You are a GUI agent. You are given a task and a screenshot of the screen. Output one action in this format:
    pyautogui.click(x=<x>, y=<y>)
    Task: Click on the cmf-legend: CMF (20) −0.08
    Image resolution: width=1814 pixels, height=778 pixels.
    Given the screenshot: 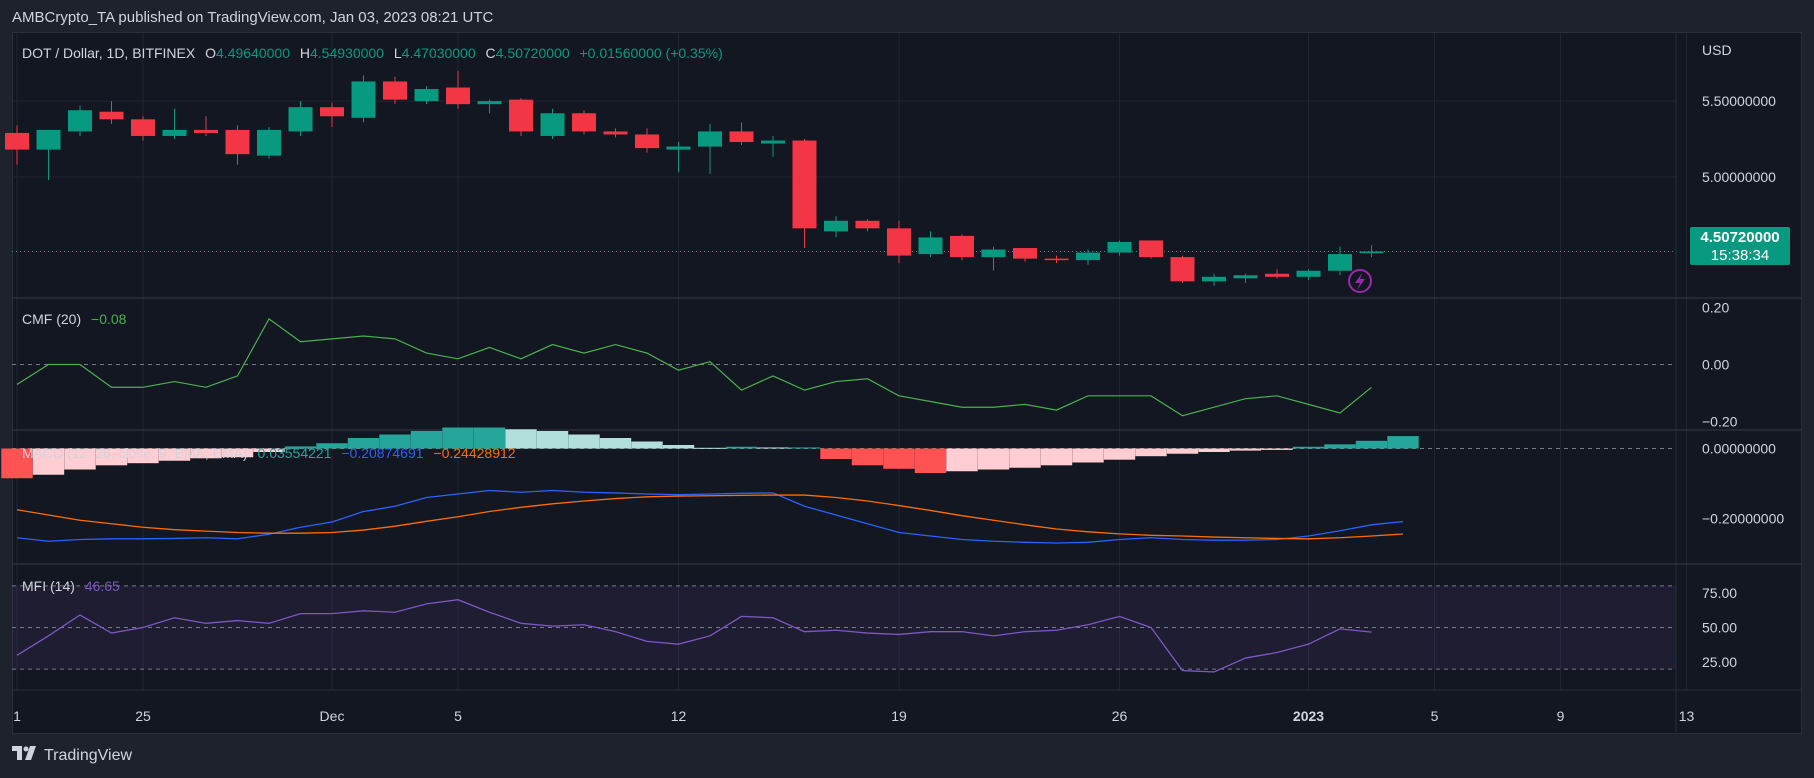 What is the action you would take?
    pyautogui.click(x=77, y=319)
    